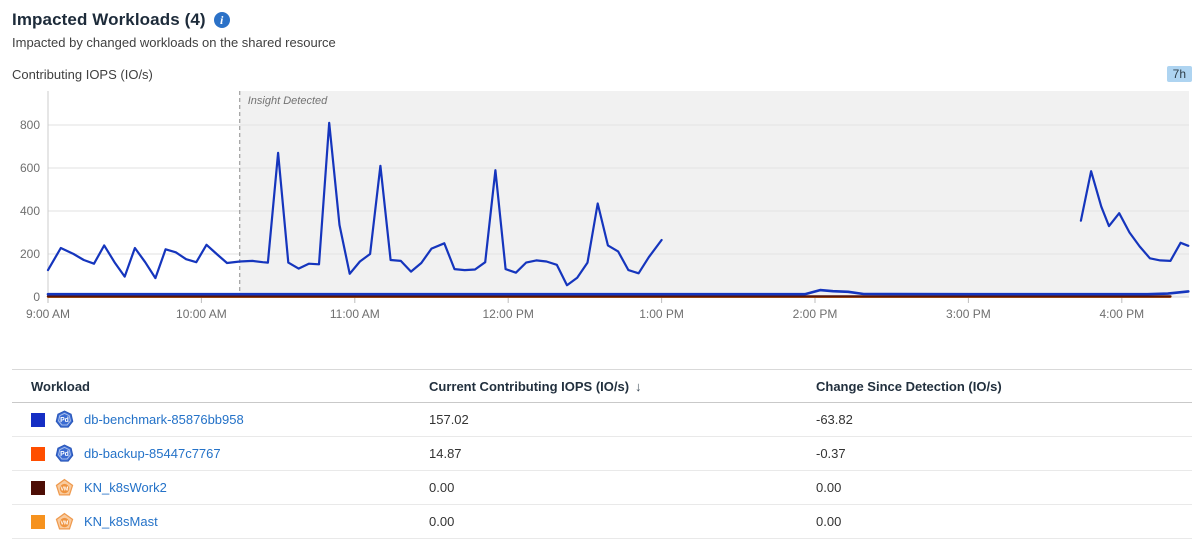  Describe the element at coordinates (30, 125) in the screenshot. I see `y-tick-label: 800` at that location.